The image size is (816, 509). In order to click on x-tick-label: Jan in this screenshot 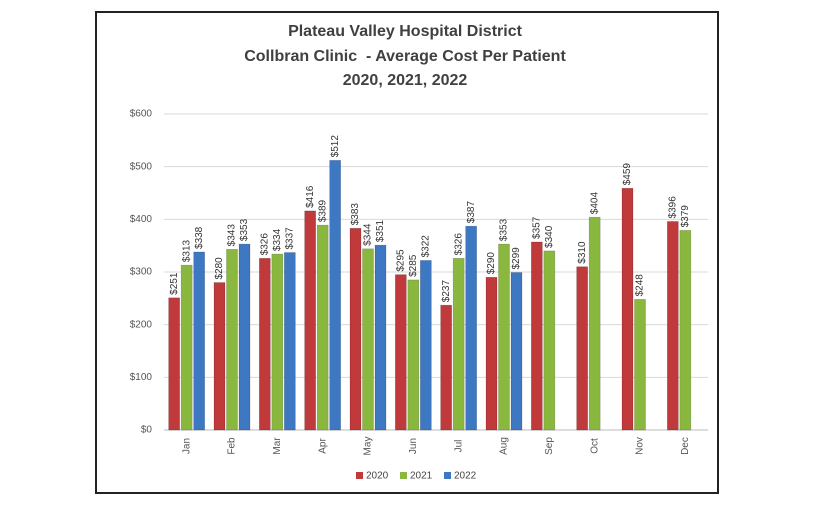, I will do `click(186, 446)`.